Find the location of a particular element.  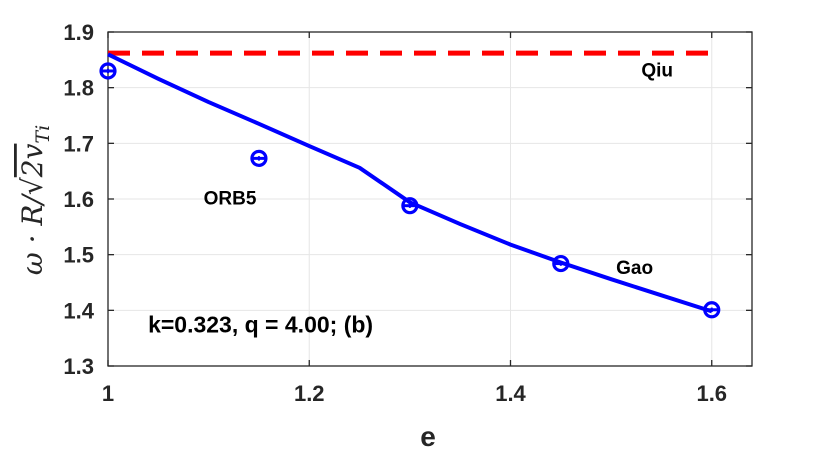

y-tick-labels: 1.3 1.4 1.5 1.6 1.7 1.8 1.9 is located at coordinates (78, 199).